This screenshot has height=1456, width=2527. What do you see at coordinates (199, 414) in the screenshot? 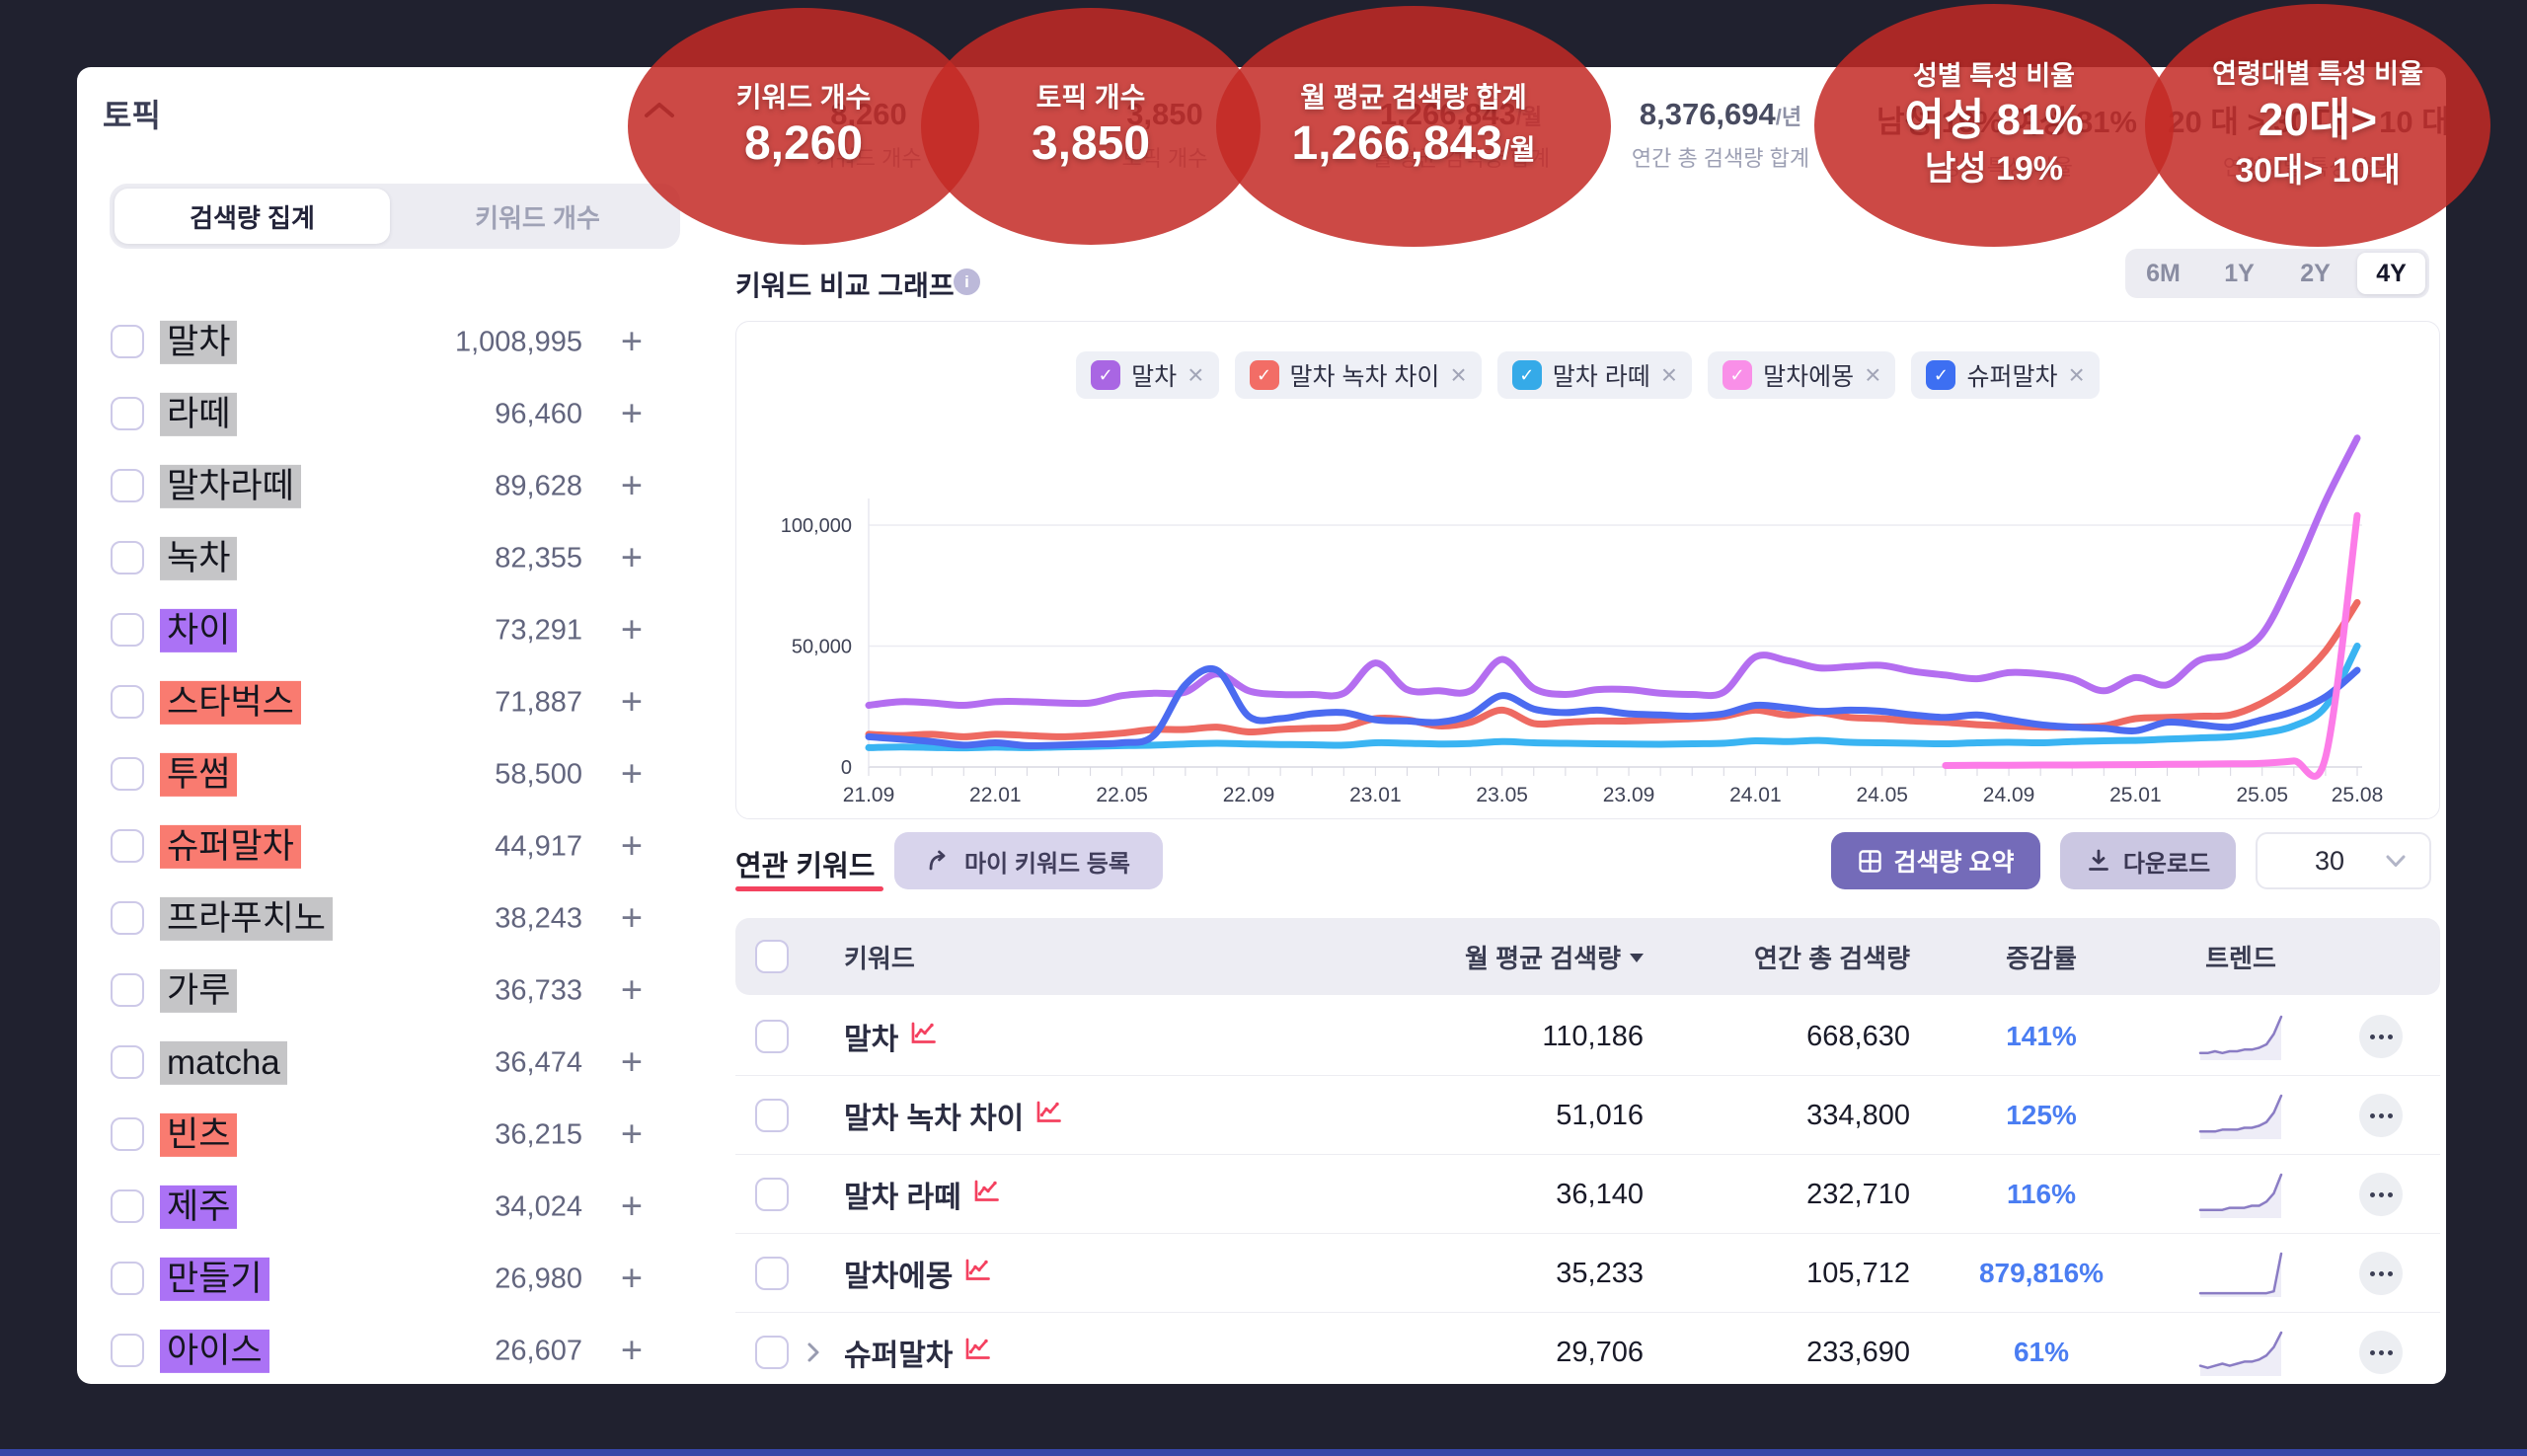
I see `keyword-label: 라떼` at bounding box center [199, 414].